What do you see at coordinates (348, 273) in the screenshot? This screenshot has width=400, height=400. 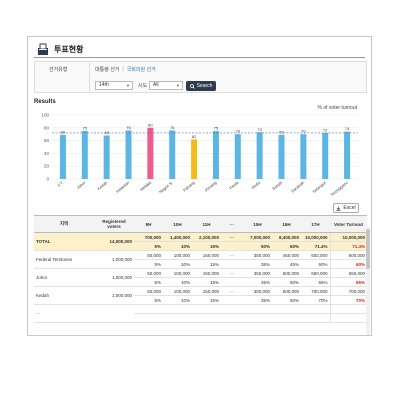 I see `turnout-cell: 650,000` at bounding box center [348, 273].